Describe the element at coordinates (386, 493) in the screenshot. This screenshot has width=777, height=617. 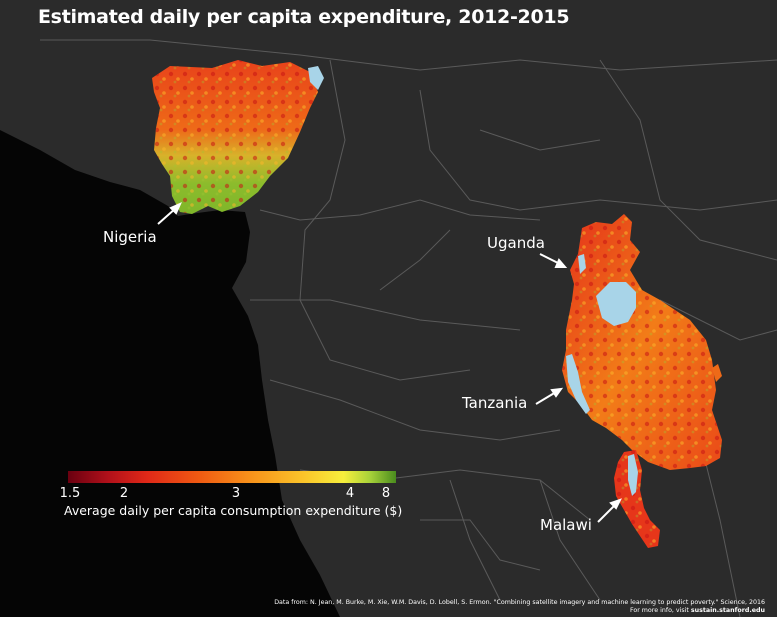
I see `legend-tick: 8` at that location.